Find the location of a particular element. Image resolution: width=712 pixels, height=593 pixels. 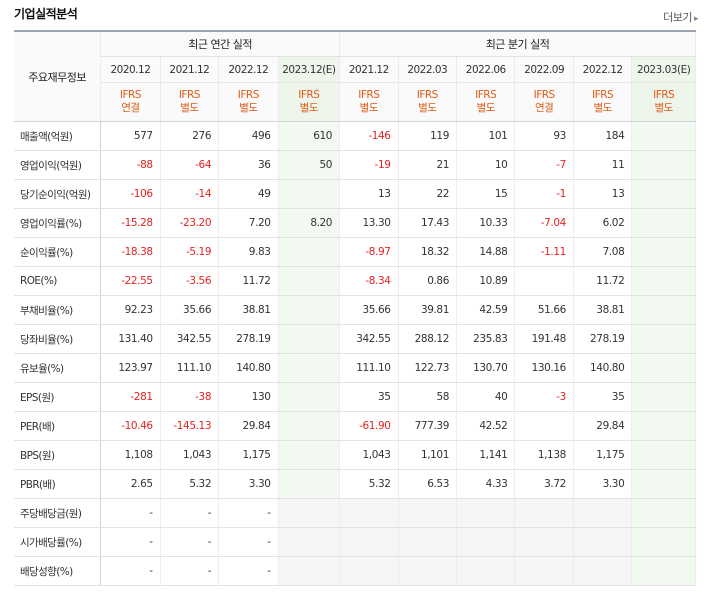

value-cell: 7.20 is located at coordinates (248, 223).